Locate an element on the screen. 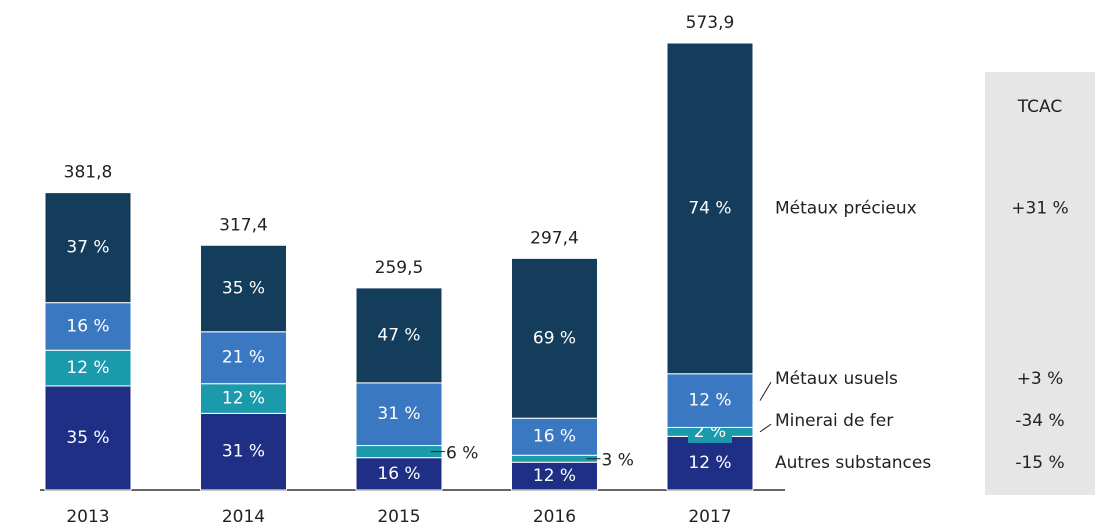 This screenshot has height=528, width=1095. cagr-label: +31 % is located at coordinates (1039, 208).